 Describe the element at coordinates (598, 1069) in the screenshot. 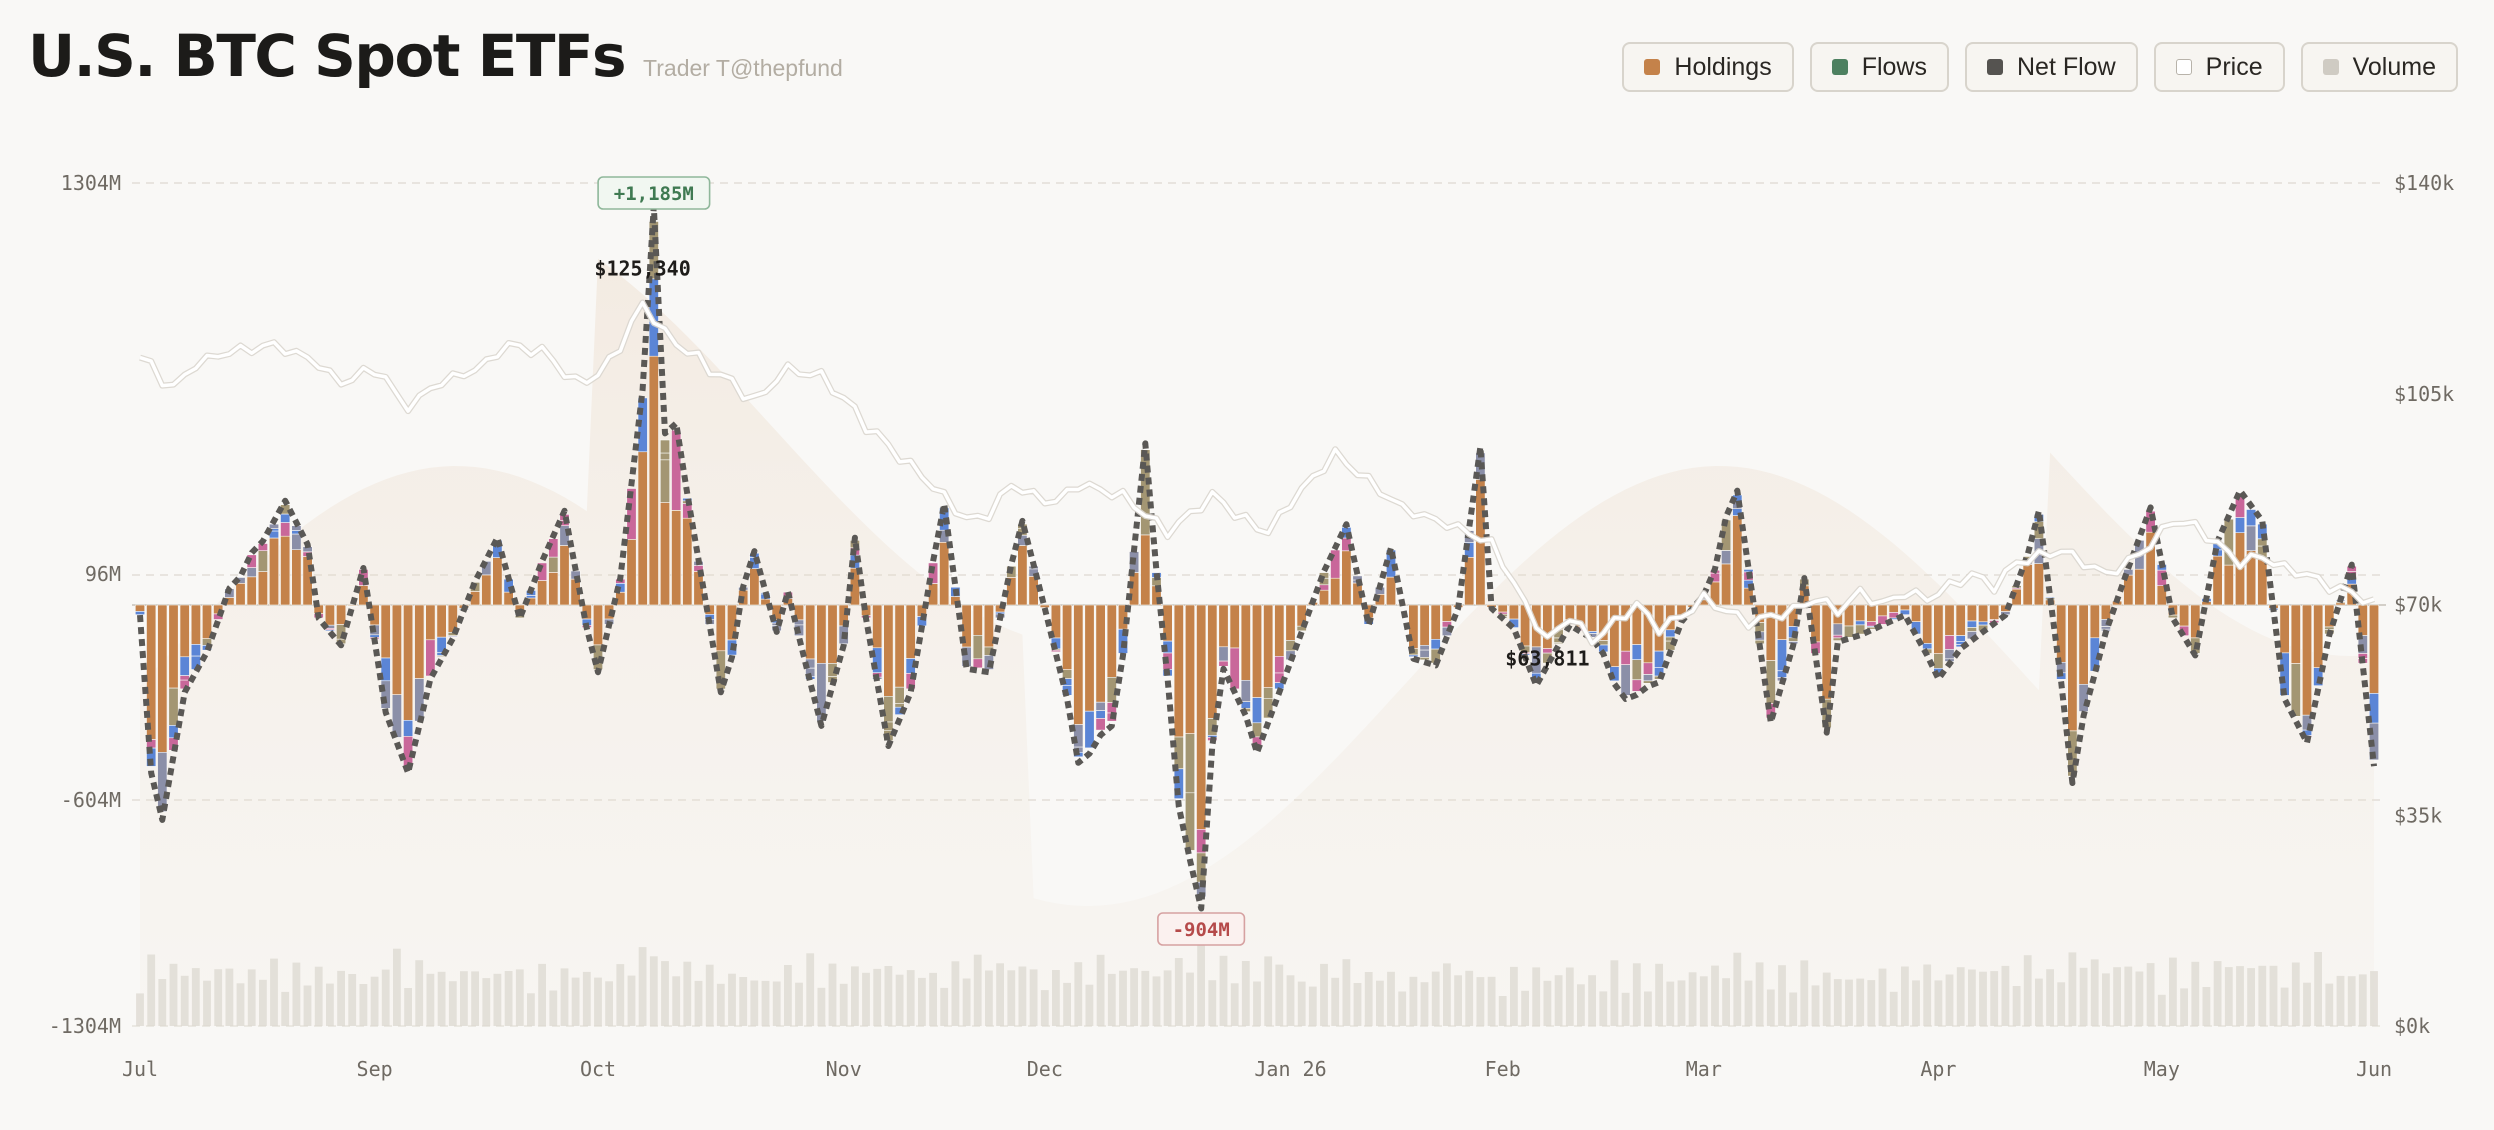

I see `x-axis-tick: Oct` at that location.